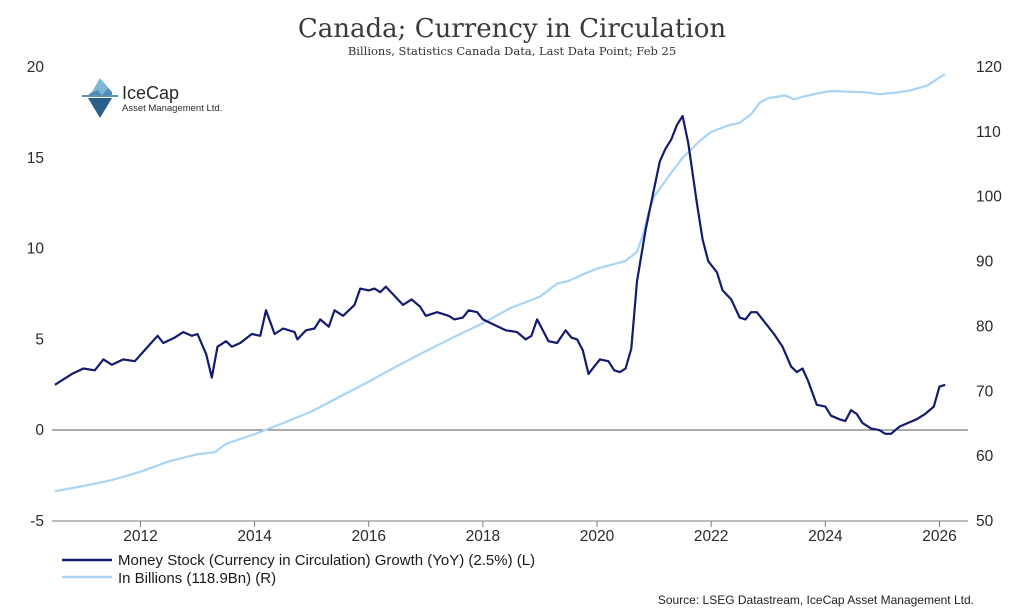  Describe the element at coordinates (36, 294) in the screenshot. I see `y-left-axis-ticks: 20 15 10 5 0 -5` at that location.